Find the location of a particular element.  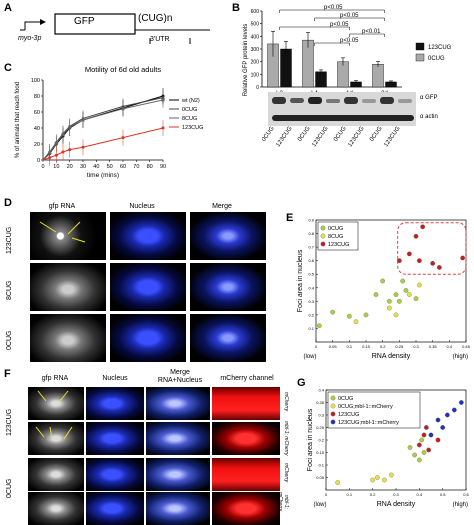

c-x-tick-label: 30 is located at coordinates (83, 167).